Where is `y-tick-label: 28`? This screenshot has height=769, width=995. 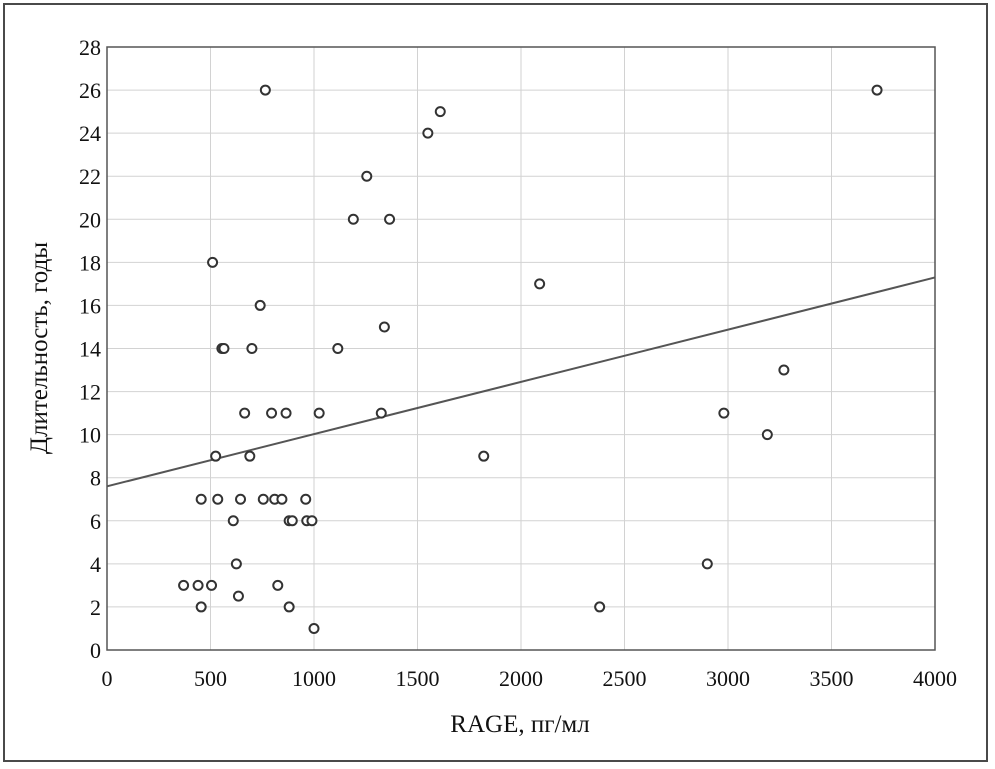 y-tick-label: 28 is located at coordinates (90, 47).